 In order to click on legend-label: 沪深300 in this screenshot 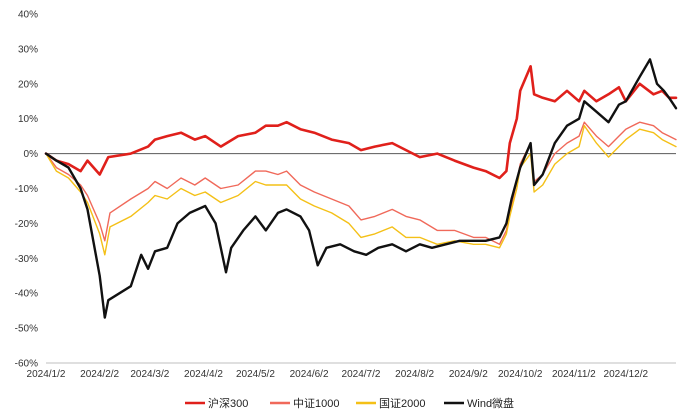, I will do `click(228, 403)`.